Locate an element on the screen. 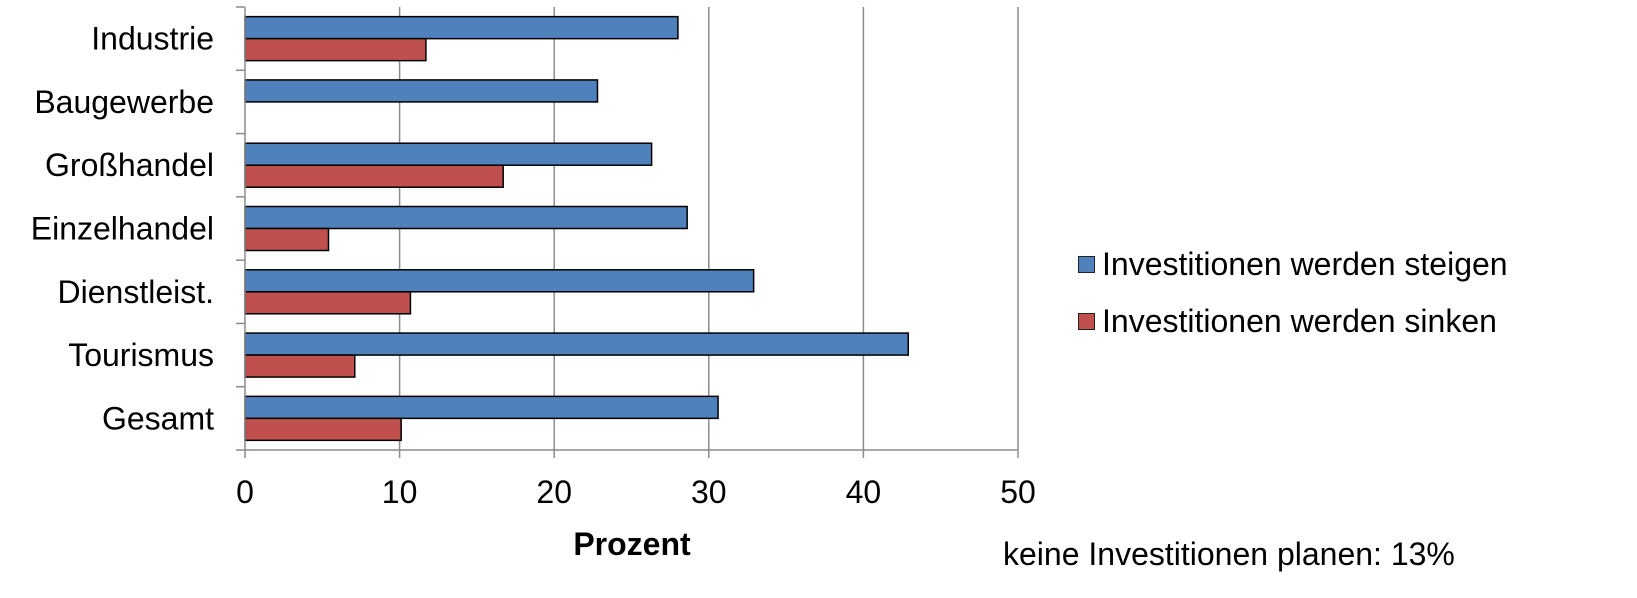 The height and width of the screenshot is (598, 1637). category-label: Einzelhandel is located at coordinates (122, 229).